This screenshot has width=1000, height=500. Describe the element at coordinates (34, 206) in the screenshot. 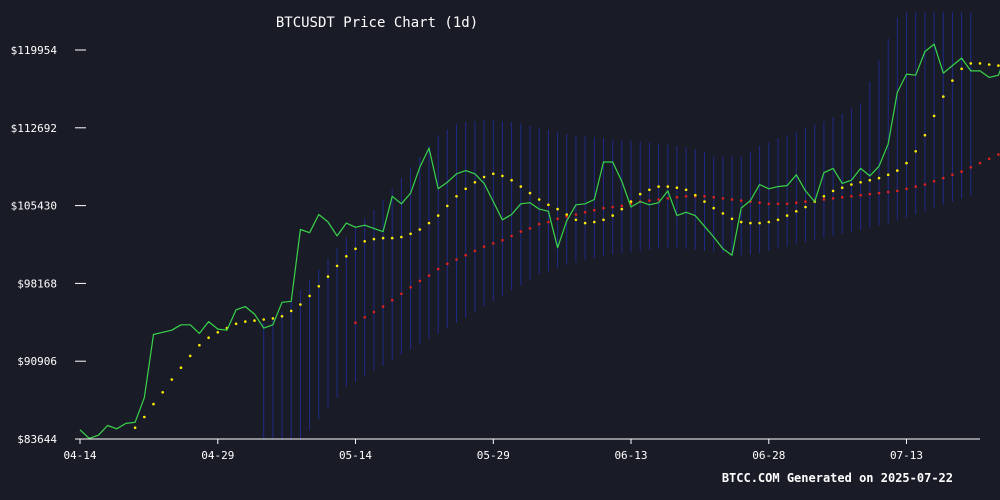

I see `y-tick-label: $105430` at that location.